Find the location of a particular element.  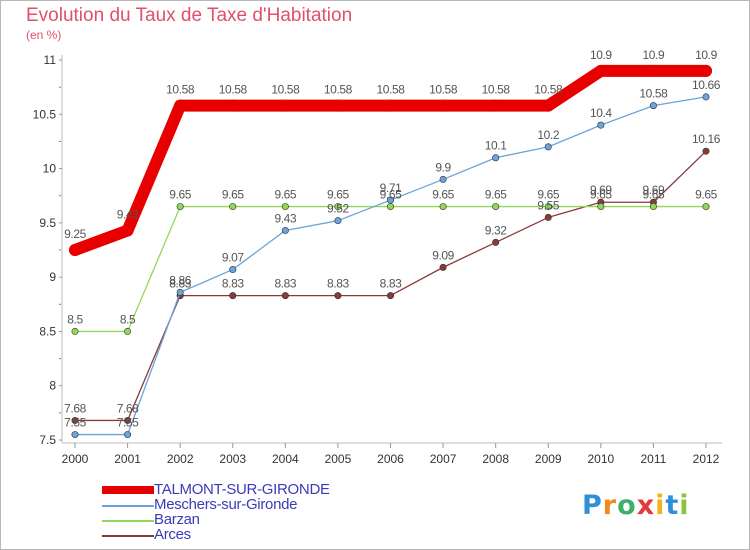

data-label: 9.07 is located at coordinates (233, 258).